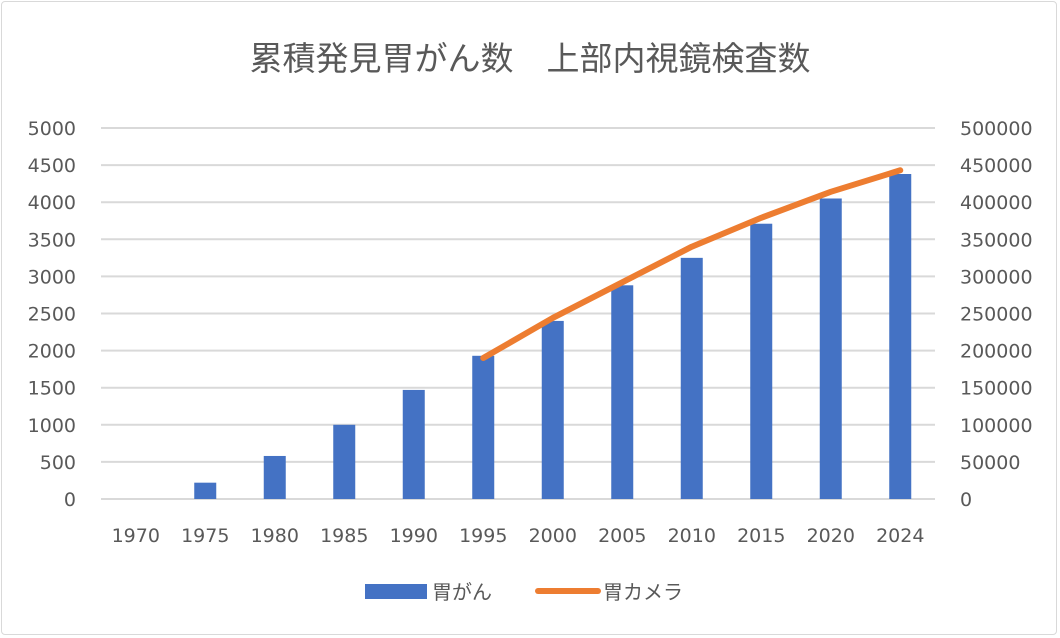 The height and width of the screenshot is (638, 1060). Describe the element at coordinates (643, 592) in the screenshot. I see `legend-label-line: 胃カメラ` at that location.